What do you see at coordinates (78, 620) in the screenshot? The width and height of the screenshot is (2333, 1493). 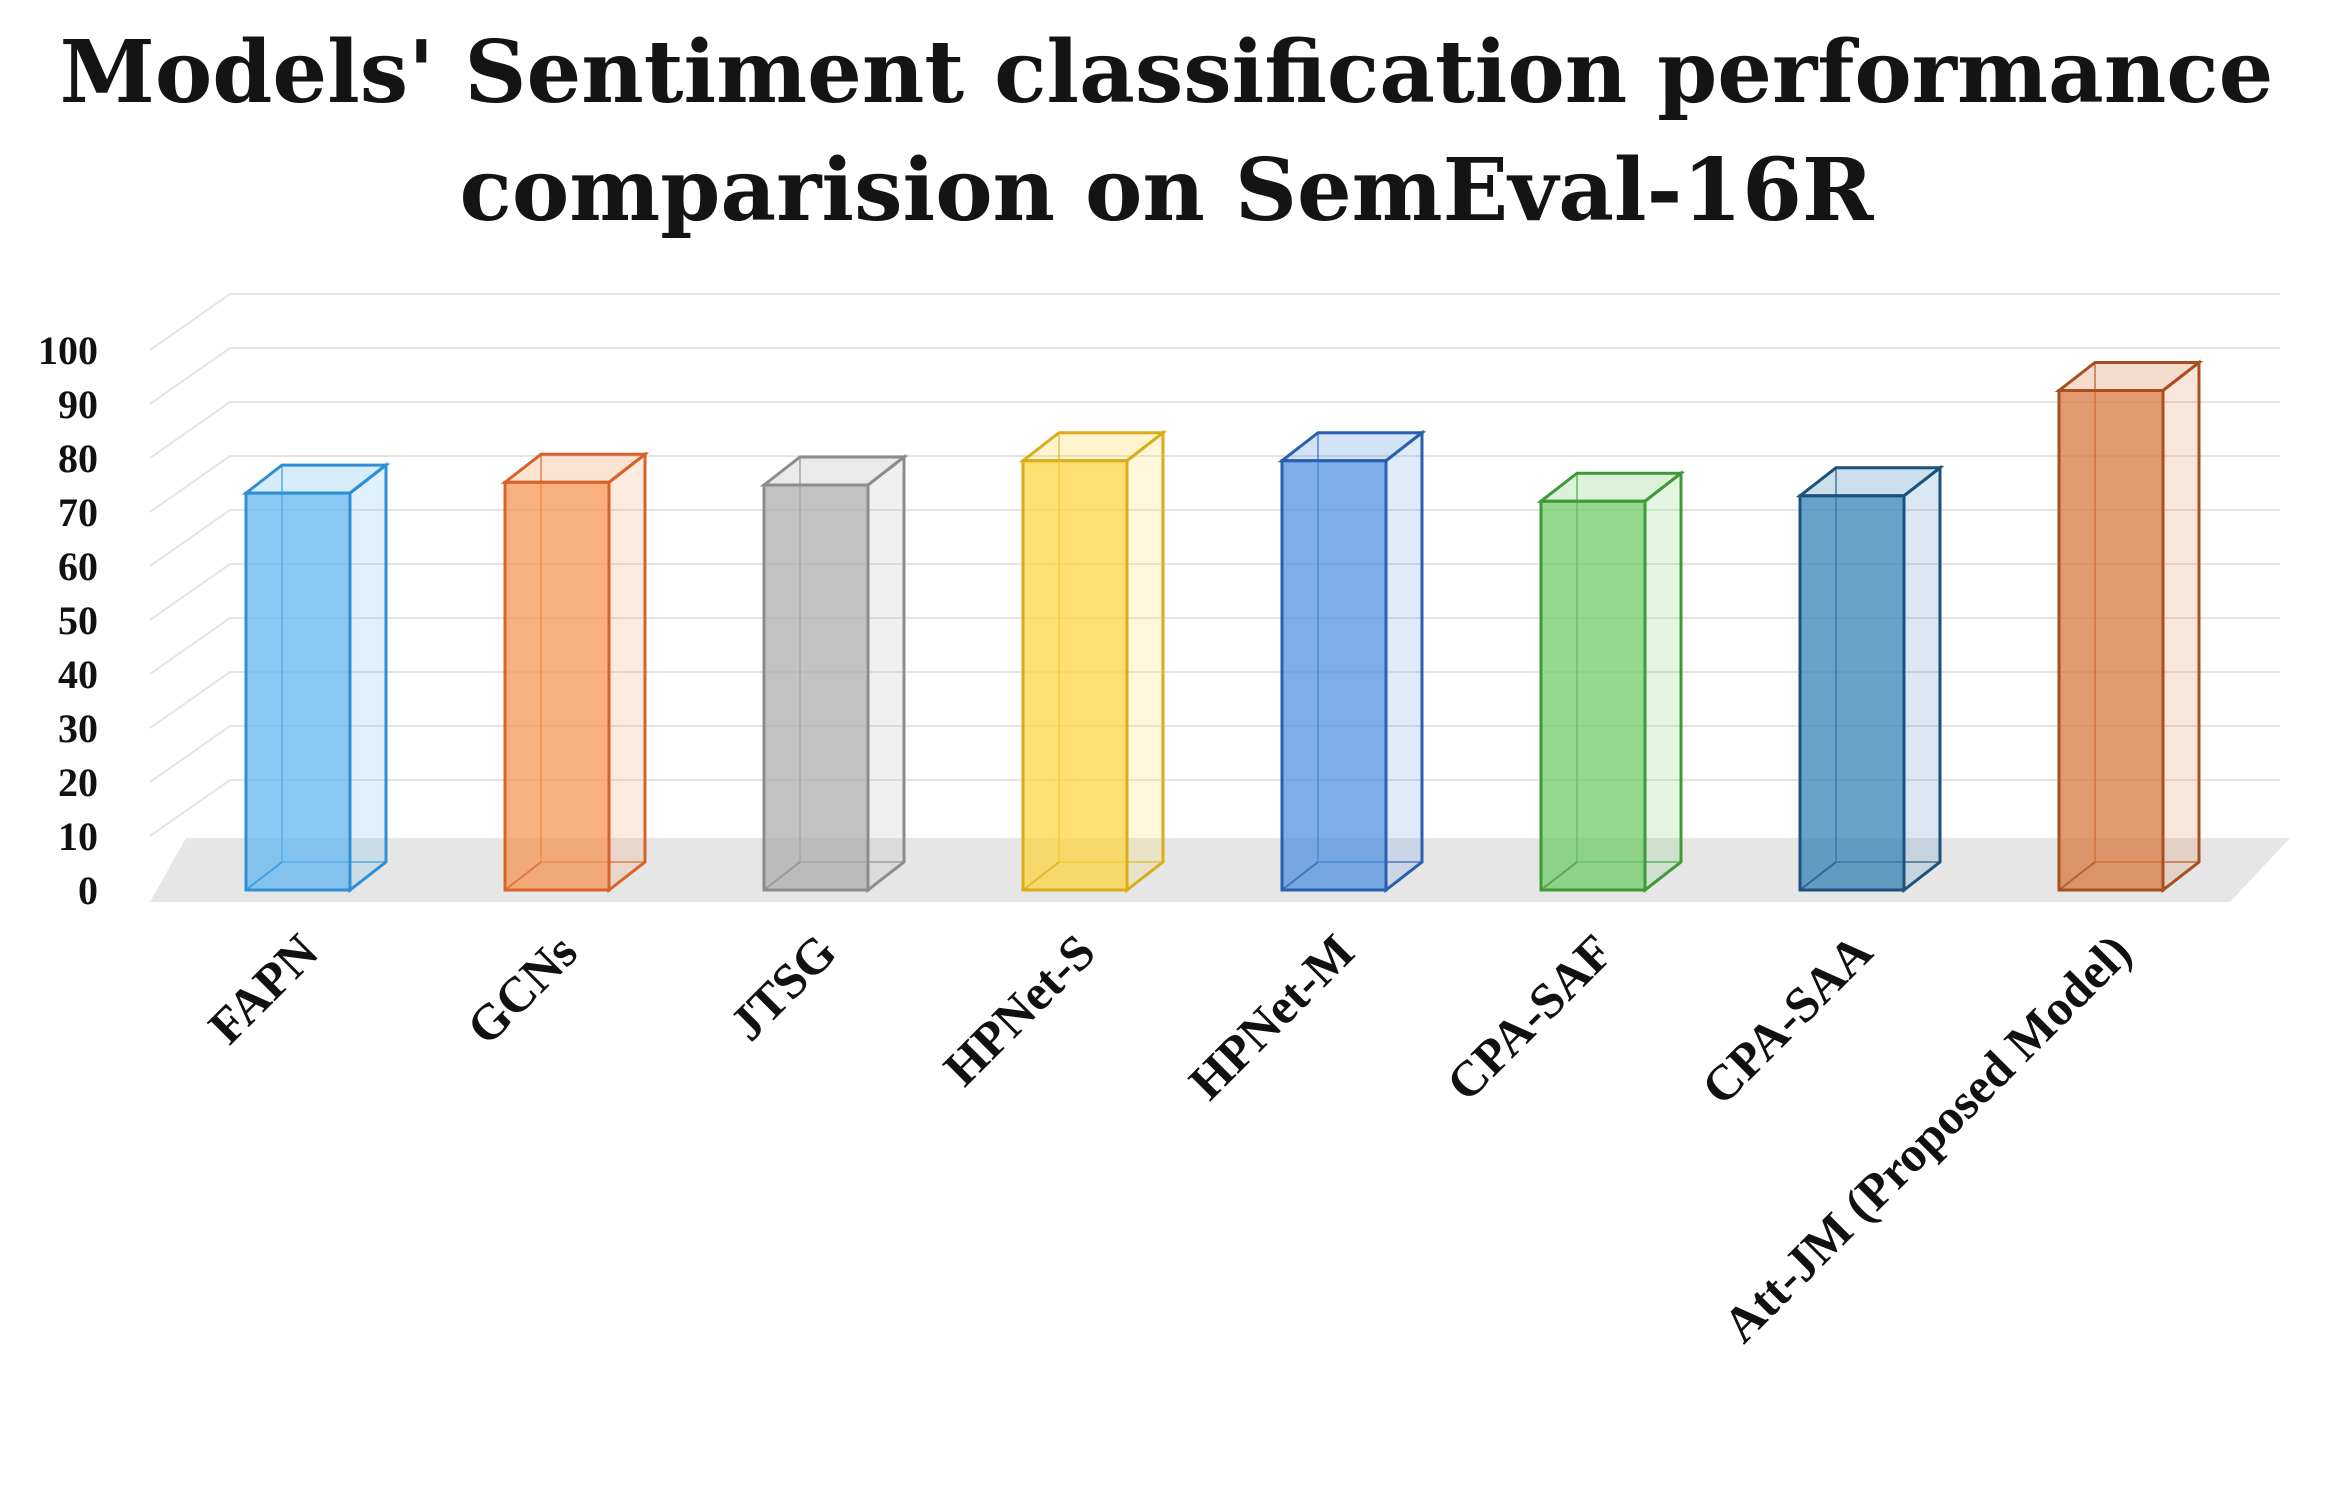 I see `y-tick-label: 50` at bounding box center [78, 620].